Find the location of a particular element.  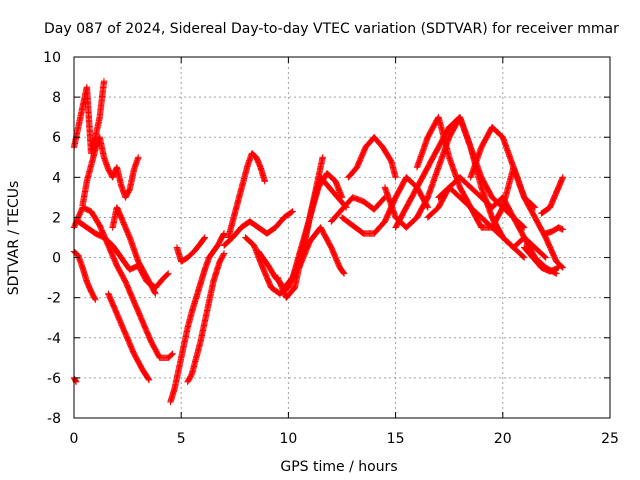

y-tick-label: -2 is located at coordinates (54, 299).